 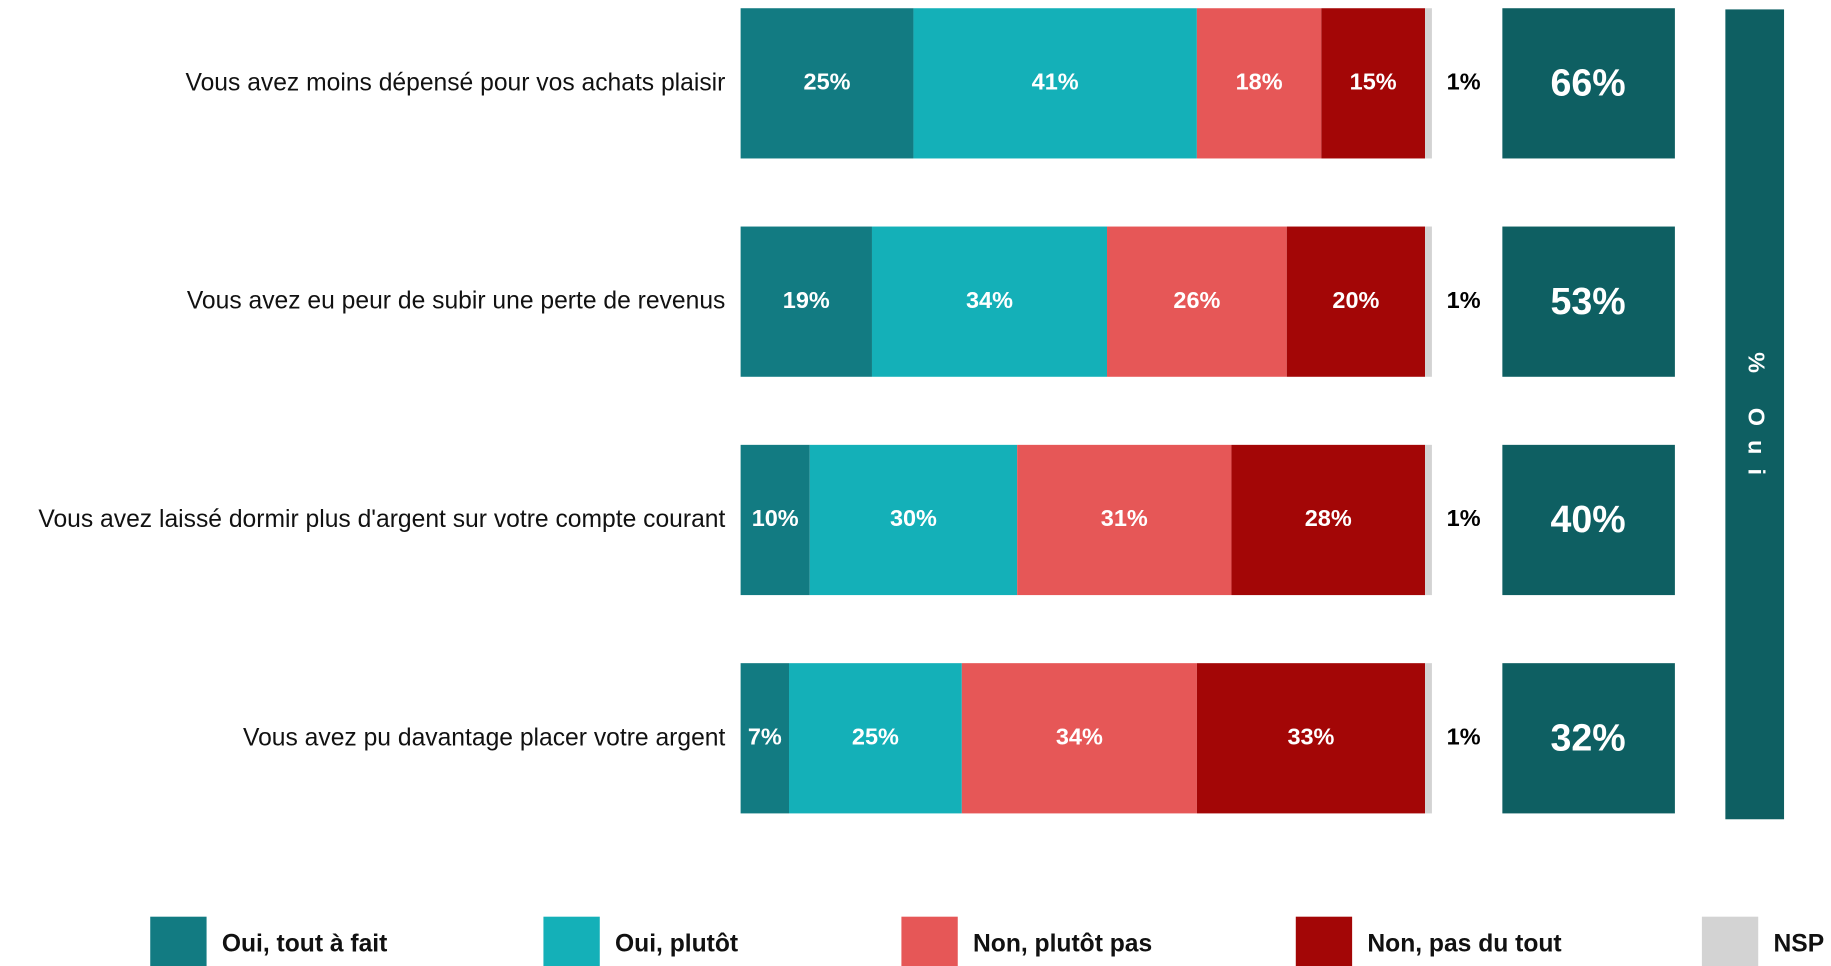 I want to click on value-label: 7%, so click(x=765, y=736).